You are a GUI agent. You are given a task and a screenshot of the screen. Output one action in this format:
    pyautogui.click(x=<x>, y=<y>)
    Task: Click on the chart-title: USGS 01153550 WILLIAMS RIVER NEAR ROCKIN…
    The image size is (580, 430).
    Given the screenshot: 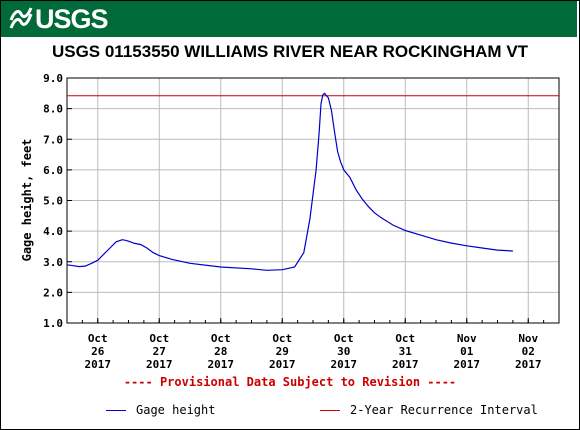 What is the action you would take?
    pyautogui.click(x=290, y=51)
    